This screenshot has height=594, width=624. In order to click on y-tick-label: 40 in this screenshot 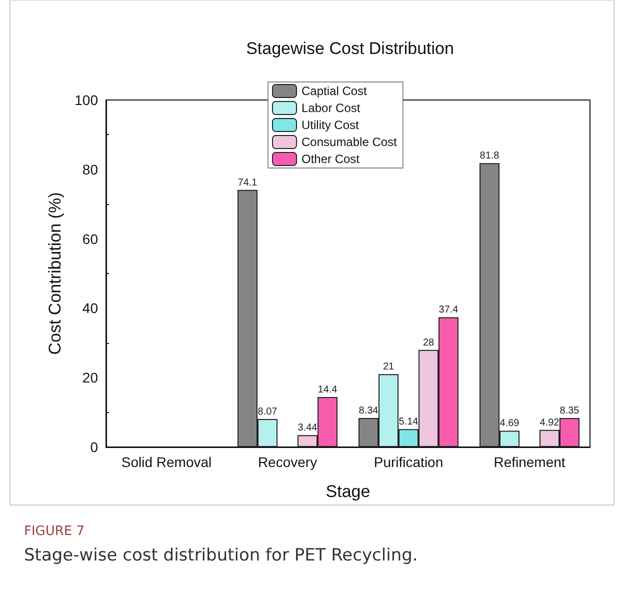, I will do `click(90, 308)`.